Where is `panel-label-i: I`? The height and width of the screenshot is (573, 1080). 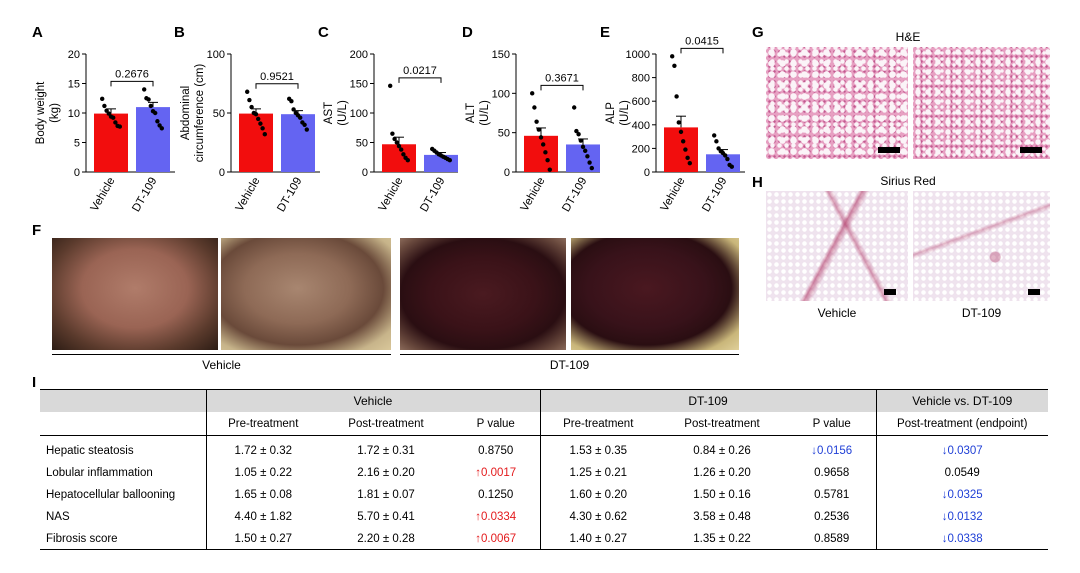
panel-label-i: I is located at coordinates (34, 382).